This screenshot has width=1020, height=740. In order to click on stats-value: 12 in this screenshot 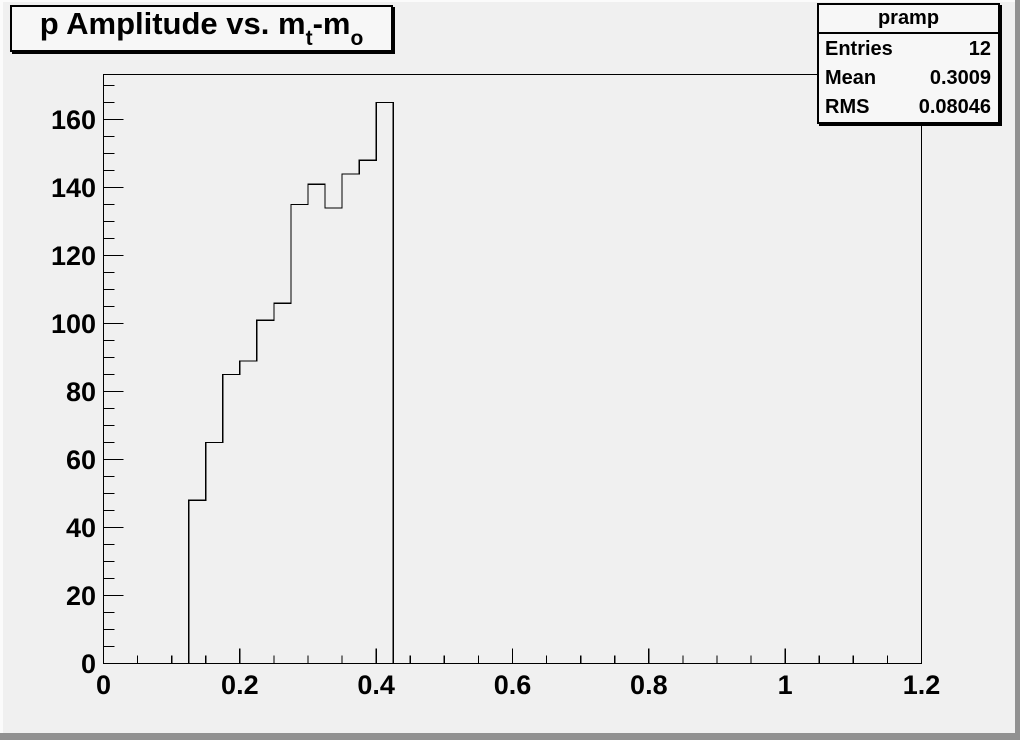, I will do `click(979, 48)`.